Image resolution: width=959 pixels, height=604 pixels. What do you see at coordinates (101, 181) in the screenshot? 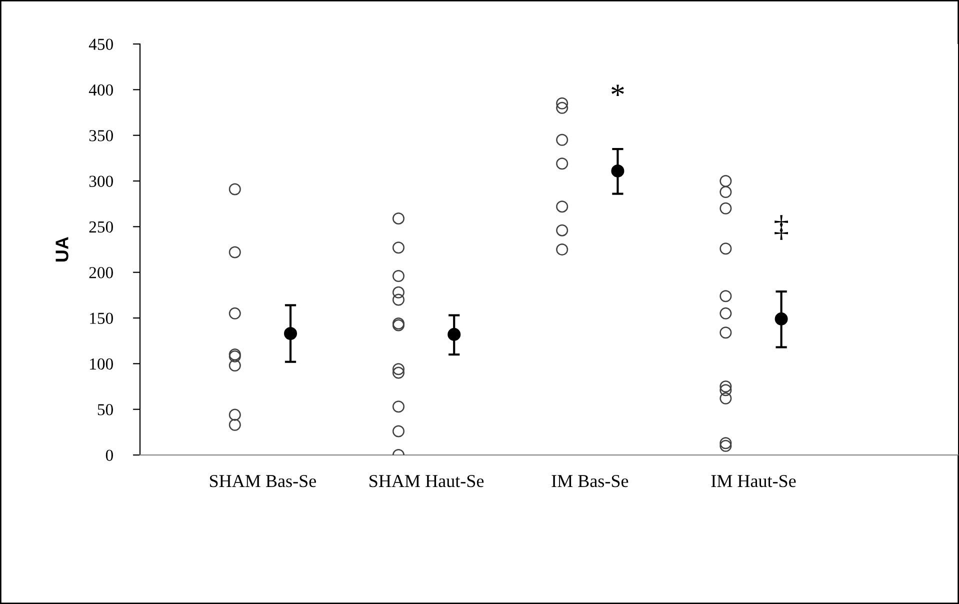
I see `y-tick-label: 300` at bounding box center [101, 181].